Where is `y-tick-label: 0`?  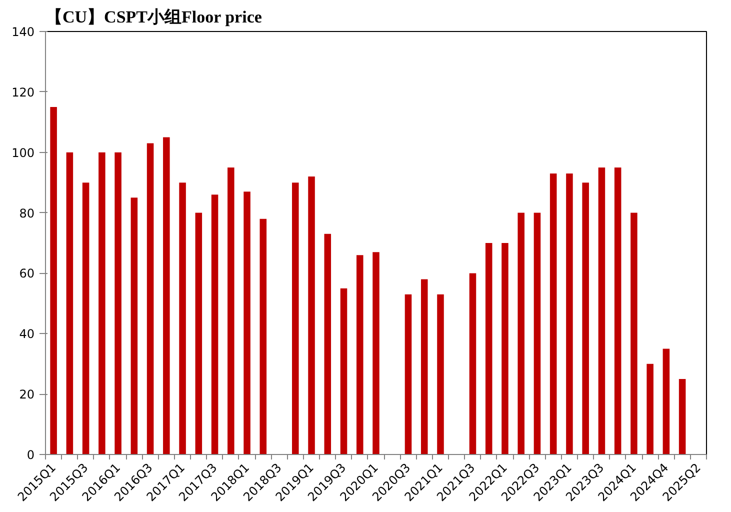
y-tick-label: 0 is located at coordinates (30, 455).